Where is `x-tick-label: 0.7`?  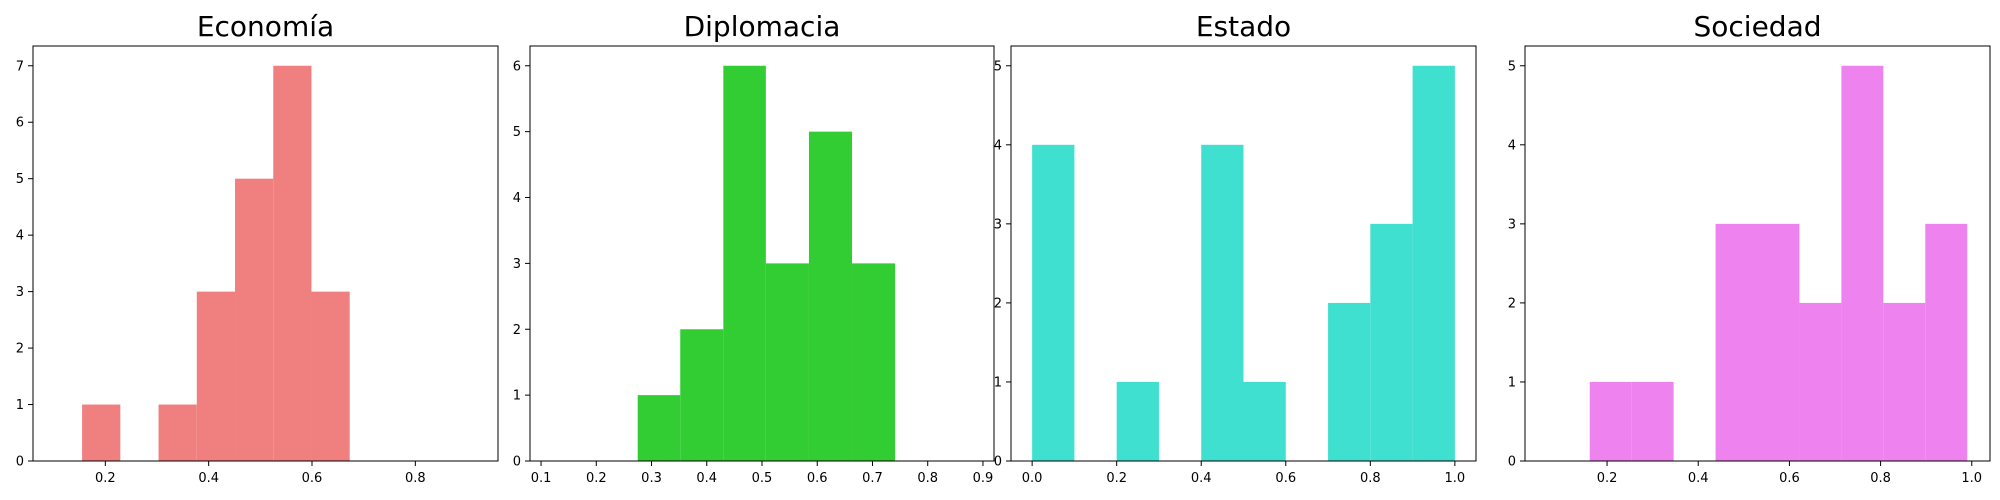
x-tick-label: 0.7 is located at coordinates (872, 478).